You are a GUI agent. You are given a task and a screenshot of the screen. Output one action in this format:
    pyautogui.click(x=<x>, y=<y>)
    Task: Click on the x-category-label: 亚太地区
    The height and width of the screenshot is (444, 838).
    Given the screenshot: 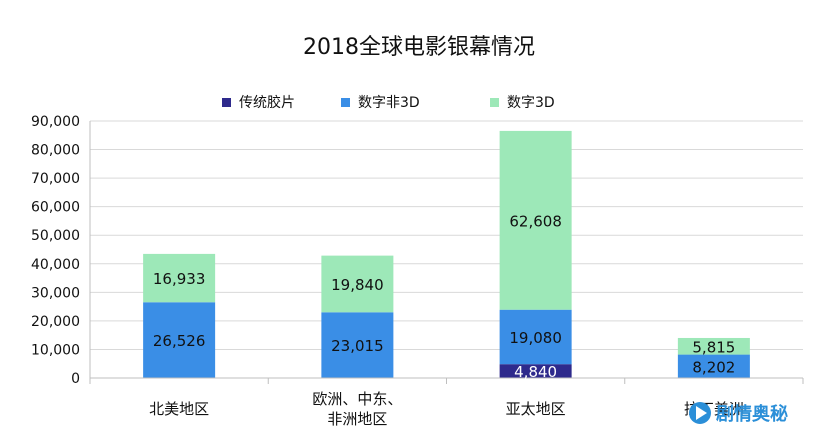 What is the action you would take?
    pyautogui.click(x=536, y=409)
    